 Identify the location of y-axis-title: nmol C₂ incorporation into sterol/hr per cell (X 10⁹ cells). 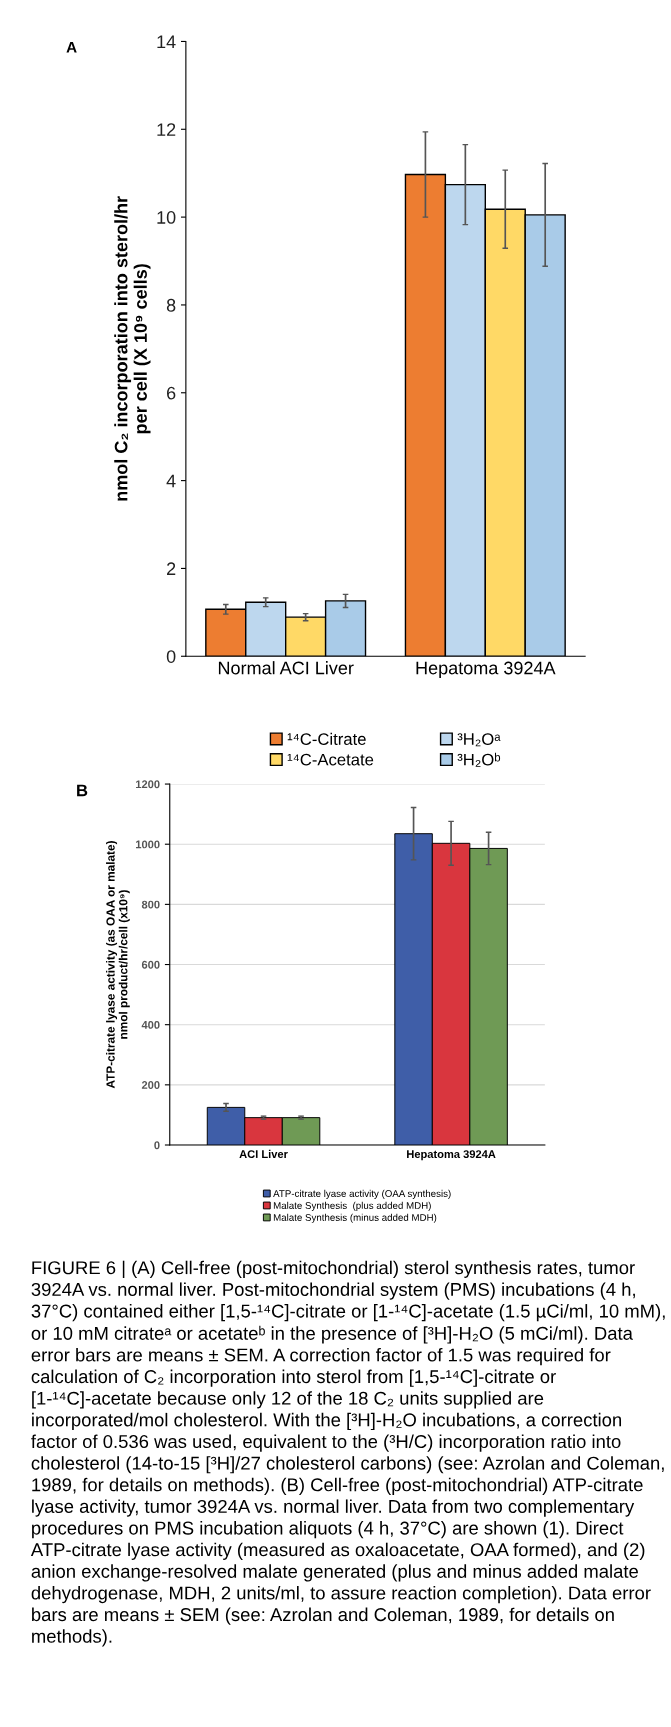
(132, 348).